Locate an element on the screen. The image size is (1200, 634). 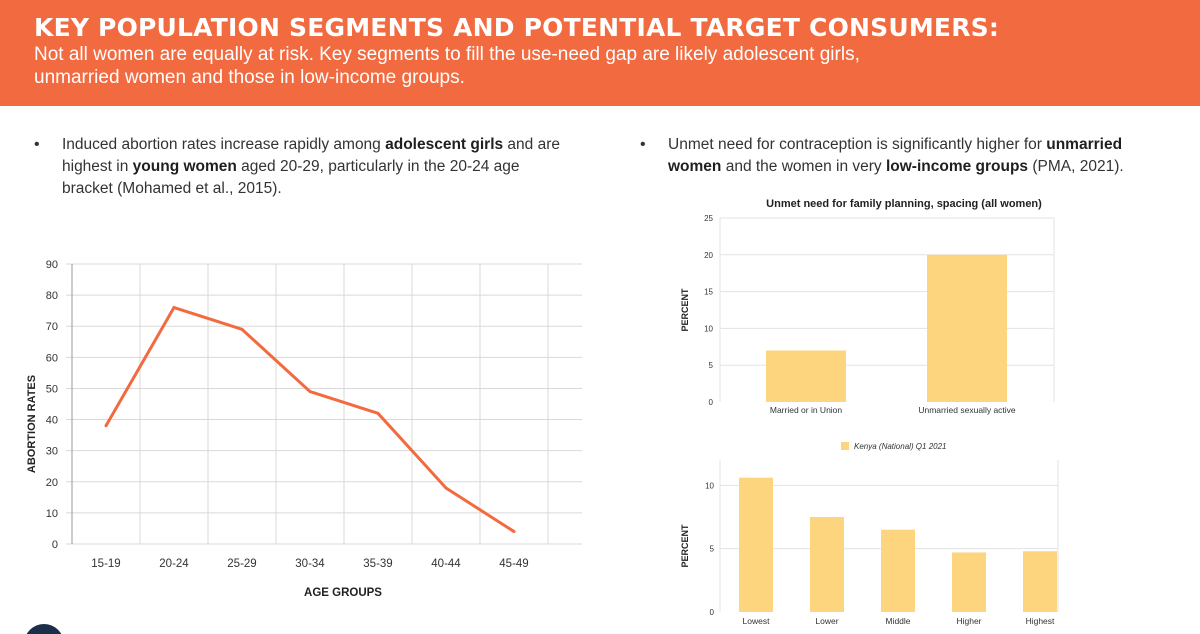
x-tick-label: 20-24 is located at coordinates (174, 564).